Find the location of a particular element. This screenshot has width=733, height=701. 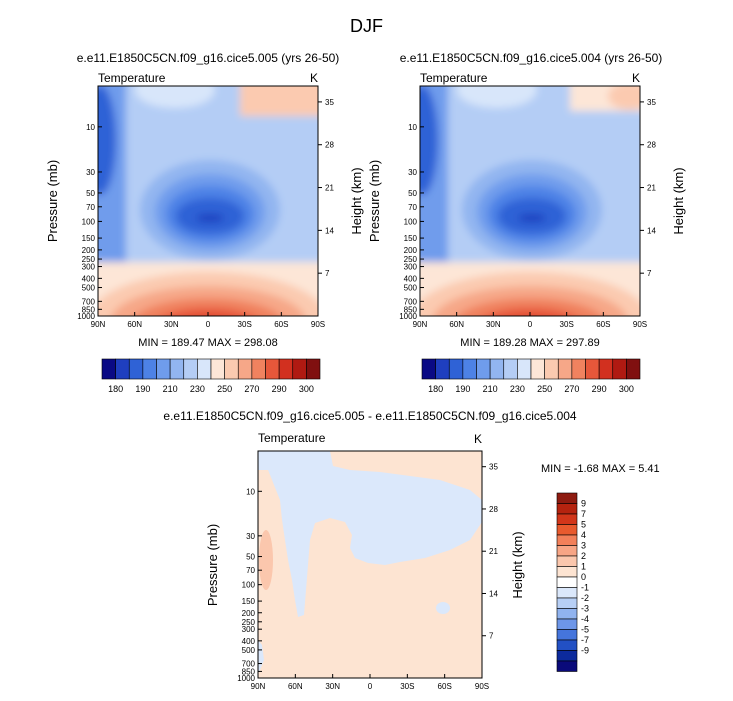

panel-b-ytick-label: 300 is located at coordinates (411, 267).